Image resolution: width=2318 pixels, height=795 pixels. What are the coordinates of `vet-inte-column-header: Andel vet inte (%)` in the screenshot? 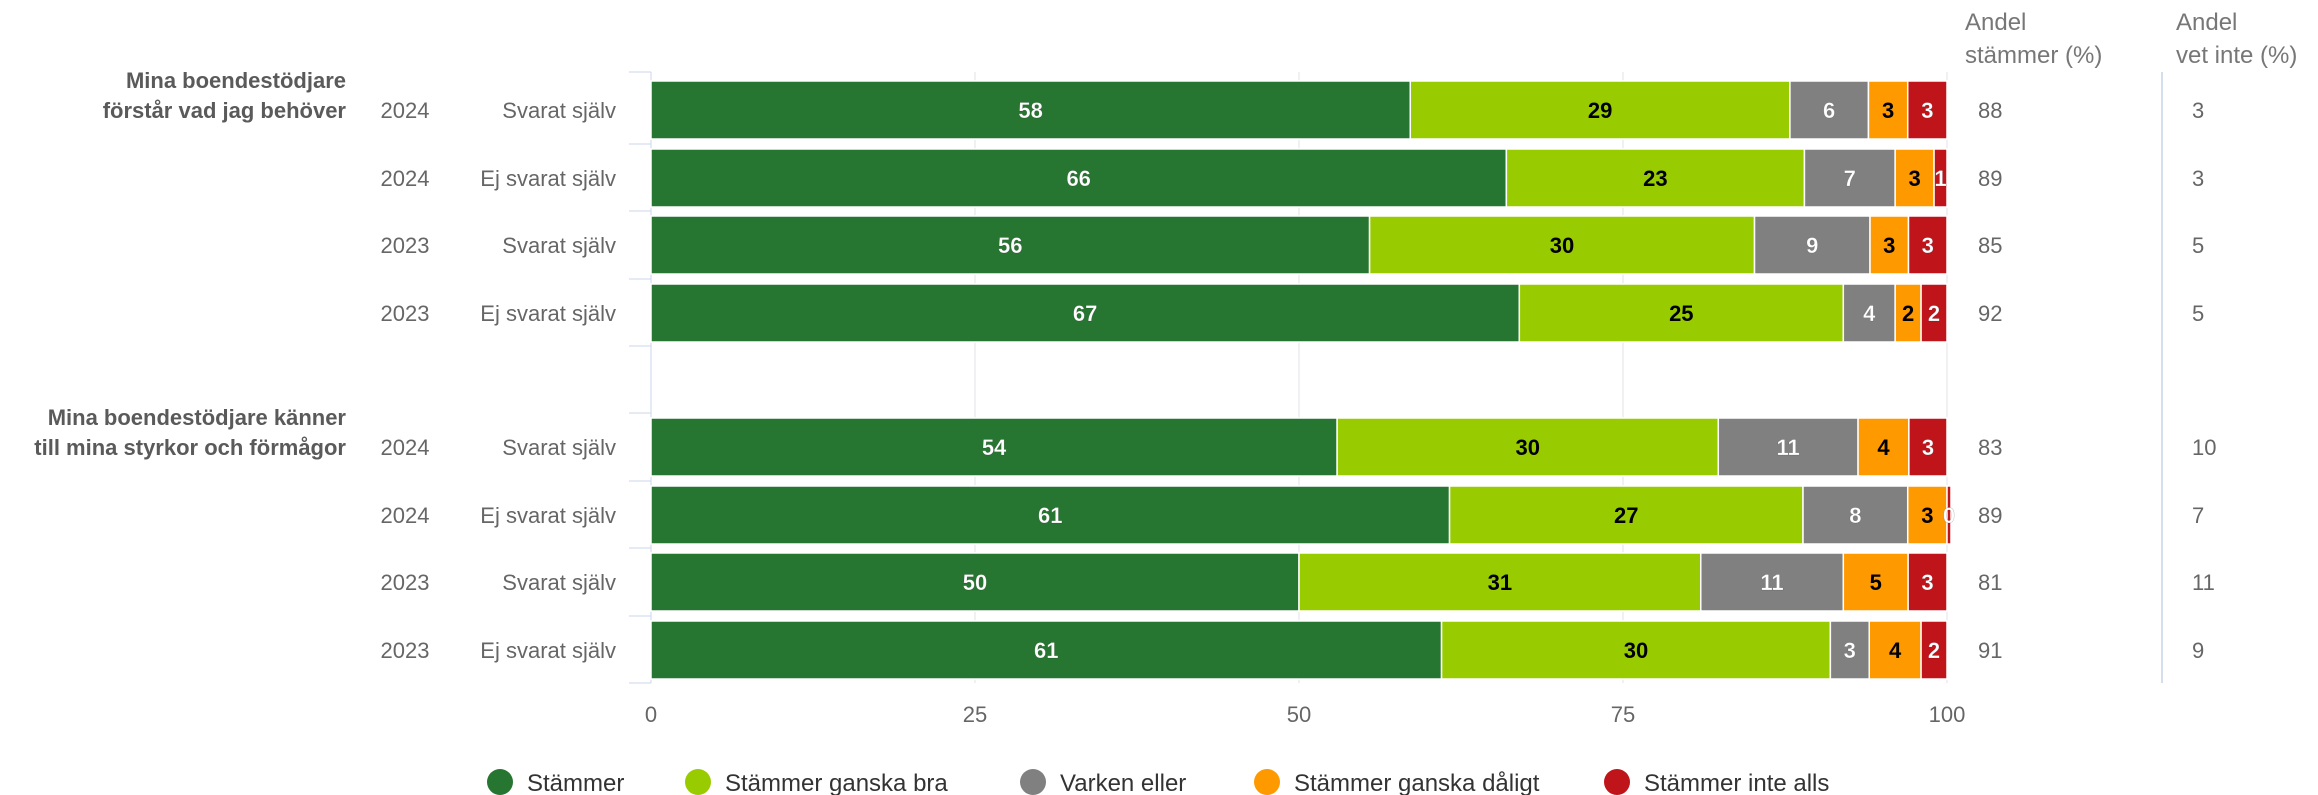 It's located at (2236, 39).